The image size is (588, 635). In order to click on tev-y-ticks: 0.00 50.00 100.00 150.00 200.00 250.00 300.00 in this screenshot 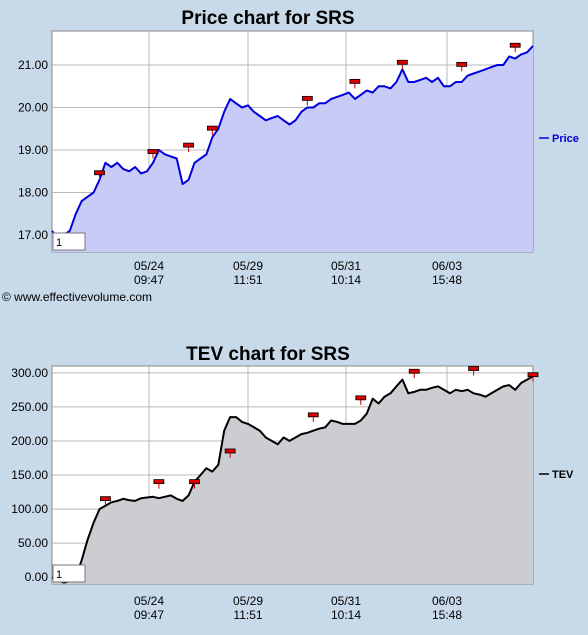, I will do `click(29, 475)`.